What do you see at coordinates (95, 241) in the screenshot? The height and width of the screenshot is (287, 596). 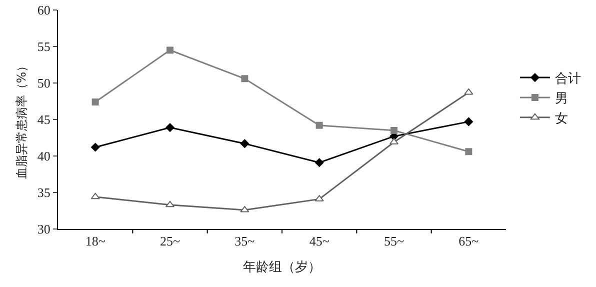 I see `x-tick-label: 18~` at bounding box center [95, 241].